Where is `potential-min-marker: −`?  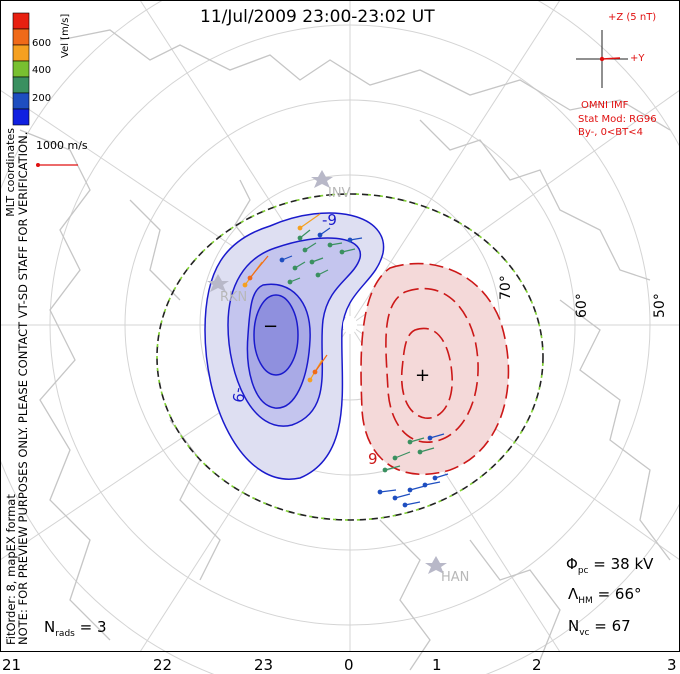 potential-min-marker: − is located at coordinates (271, 326).